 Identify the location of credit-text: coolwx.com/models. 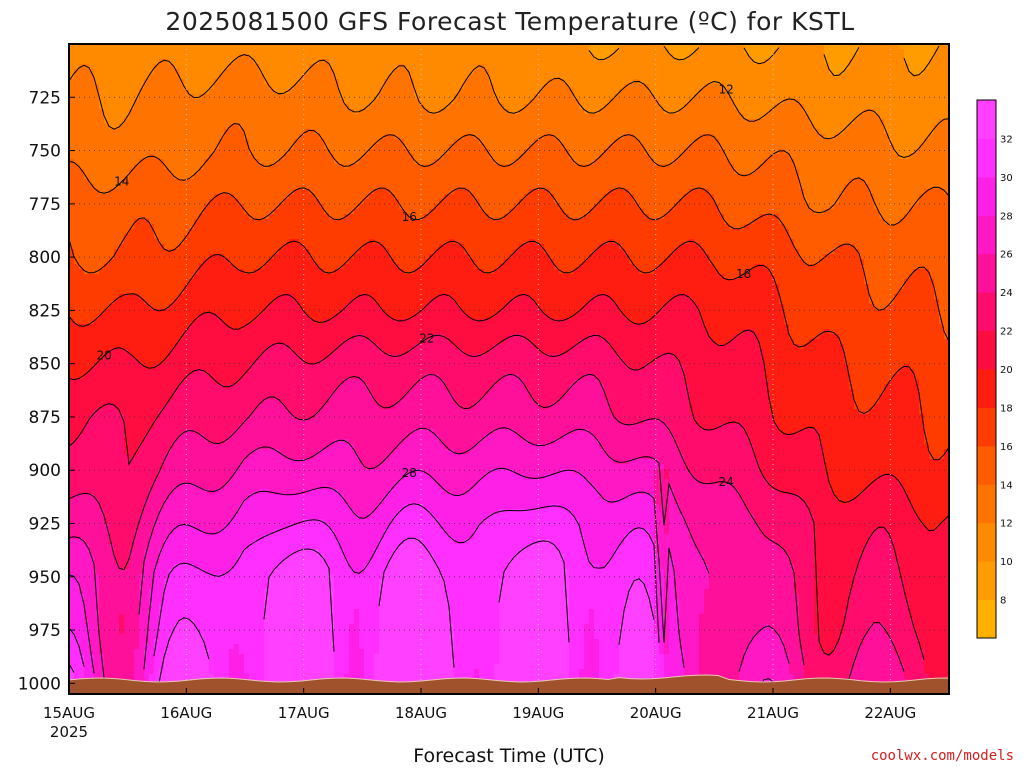
(942, 756).